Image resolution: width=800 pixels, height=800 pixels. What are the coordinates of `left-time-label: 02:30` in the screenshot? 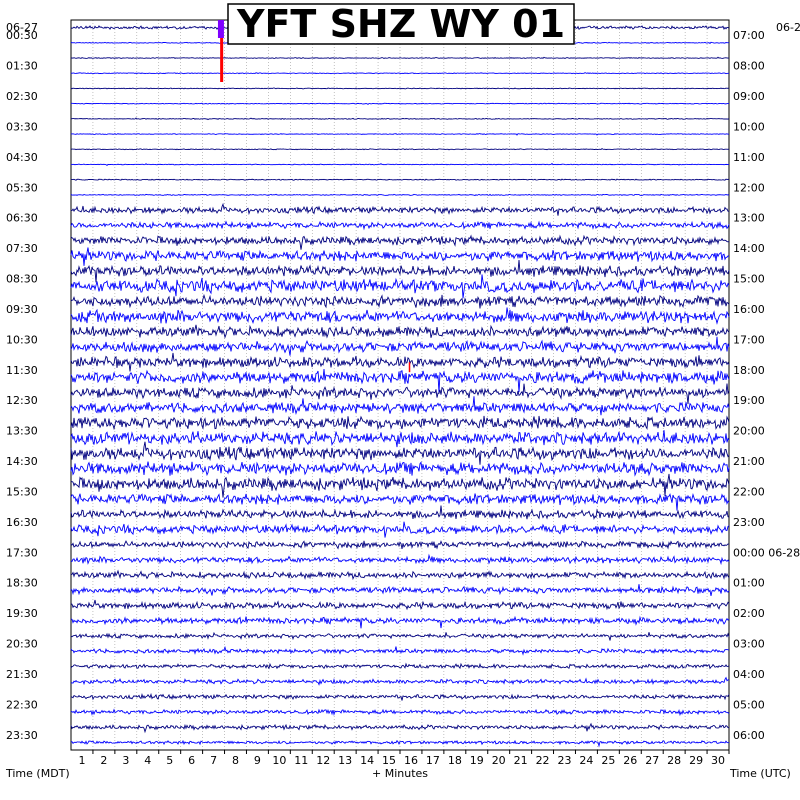 It's located at (22, 96).